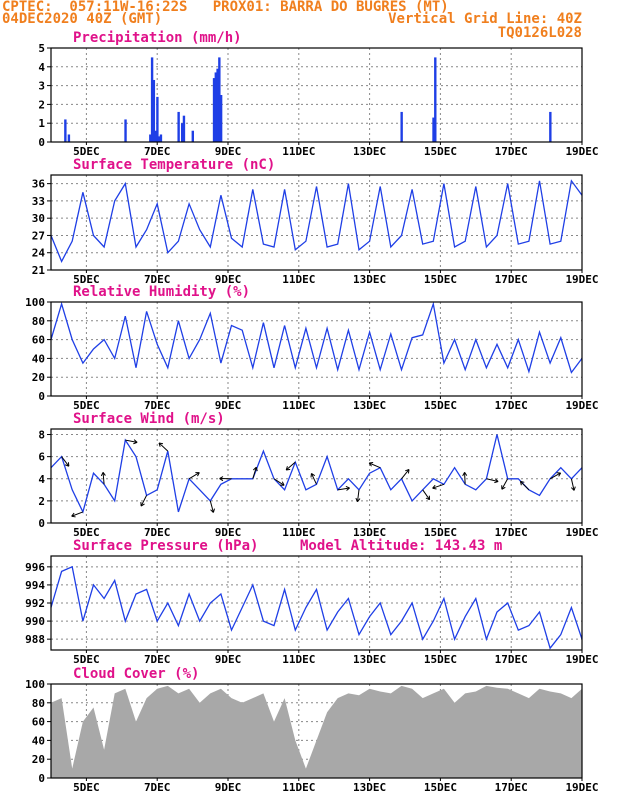 Image resolution: width=618 pixels, height=800 pixels. Describe the element at coordinates (136, 674) in the screenshot. I see `panel-title: Cloud Cover (%)` at that location.